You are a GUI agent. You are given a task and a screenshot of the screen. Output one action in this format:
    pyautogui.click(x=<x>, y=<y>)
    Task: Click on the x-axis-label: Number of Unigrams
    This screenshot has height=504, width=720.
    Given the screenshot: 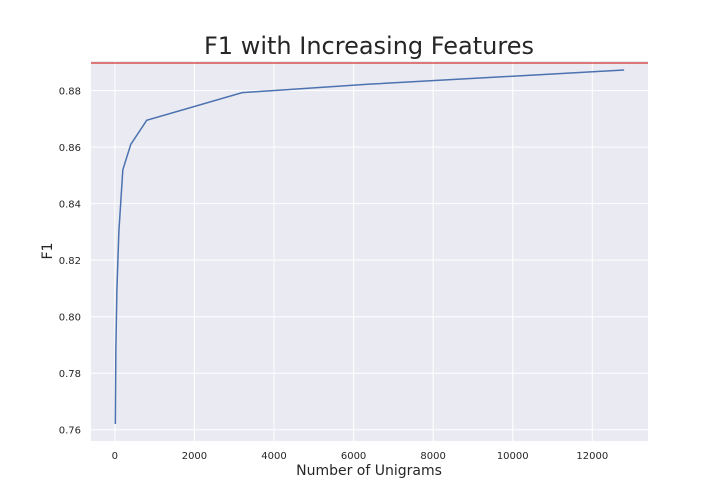 What is the action you would take?
    pyautogui.click(x=369, y=471)
    